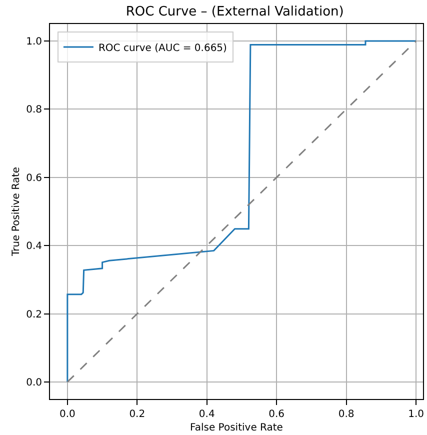 The height and width of the screenshot is (435, 427). I want to click on y-tick-label: 0.2, so click(34, 314).